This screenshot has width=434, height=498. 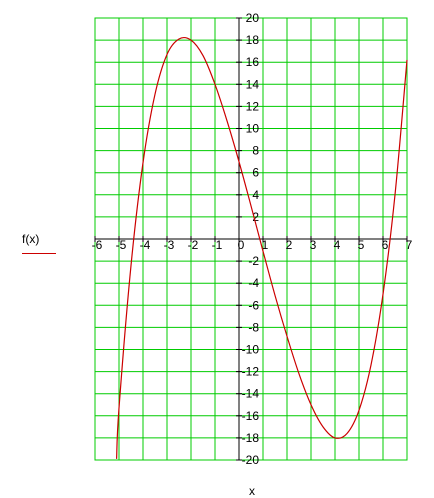 I want to click on x-tick-label: 5, so click(x=361, y=245).